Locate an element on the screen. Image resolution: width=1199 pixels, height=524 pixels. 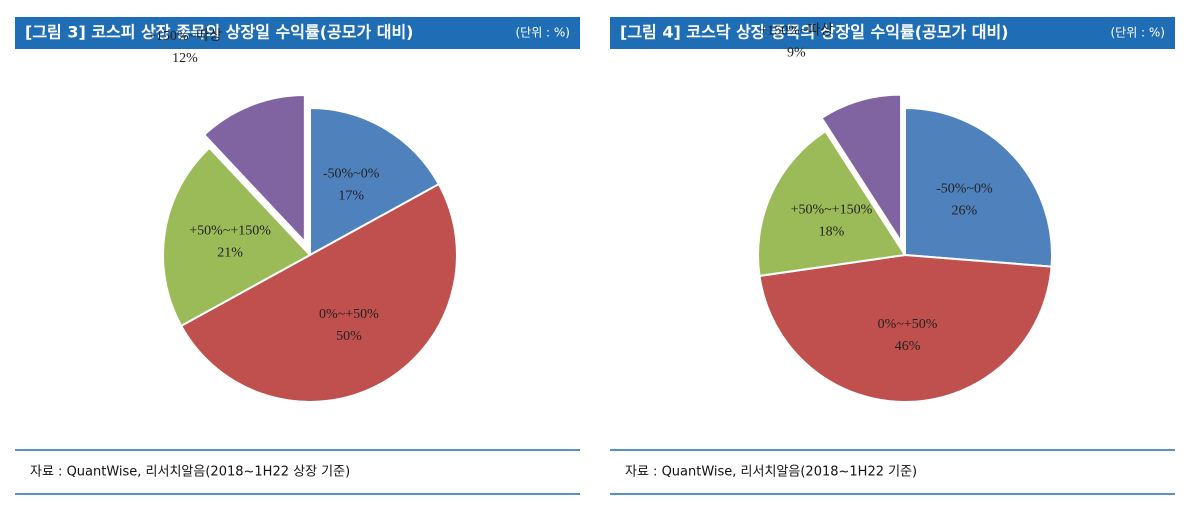
slice-value: 21% is located at coordinates (230, 253).